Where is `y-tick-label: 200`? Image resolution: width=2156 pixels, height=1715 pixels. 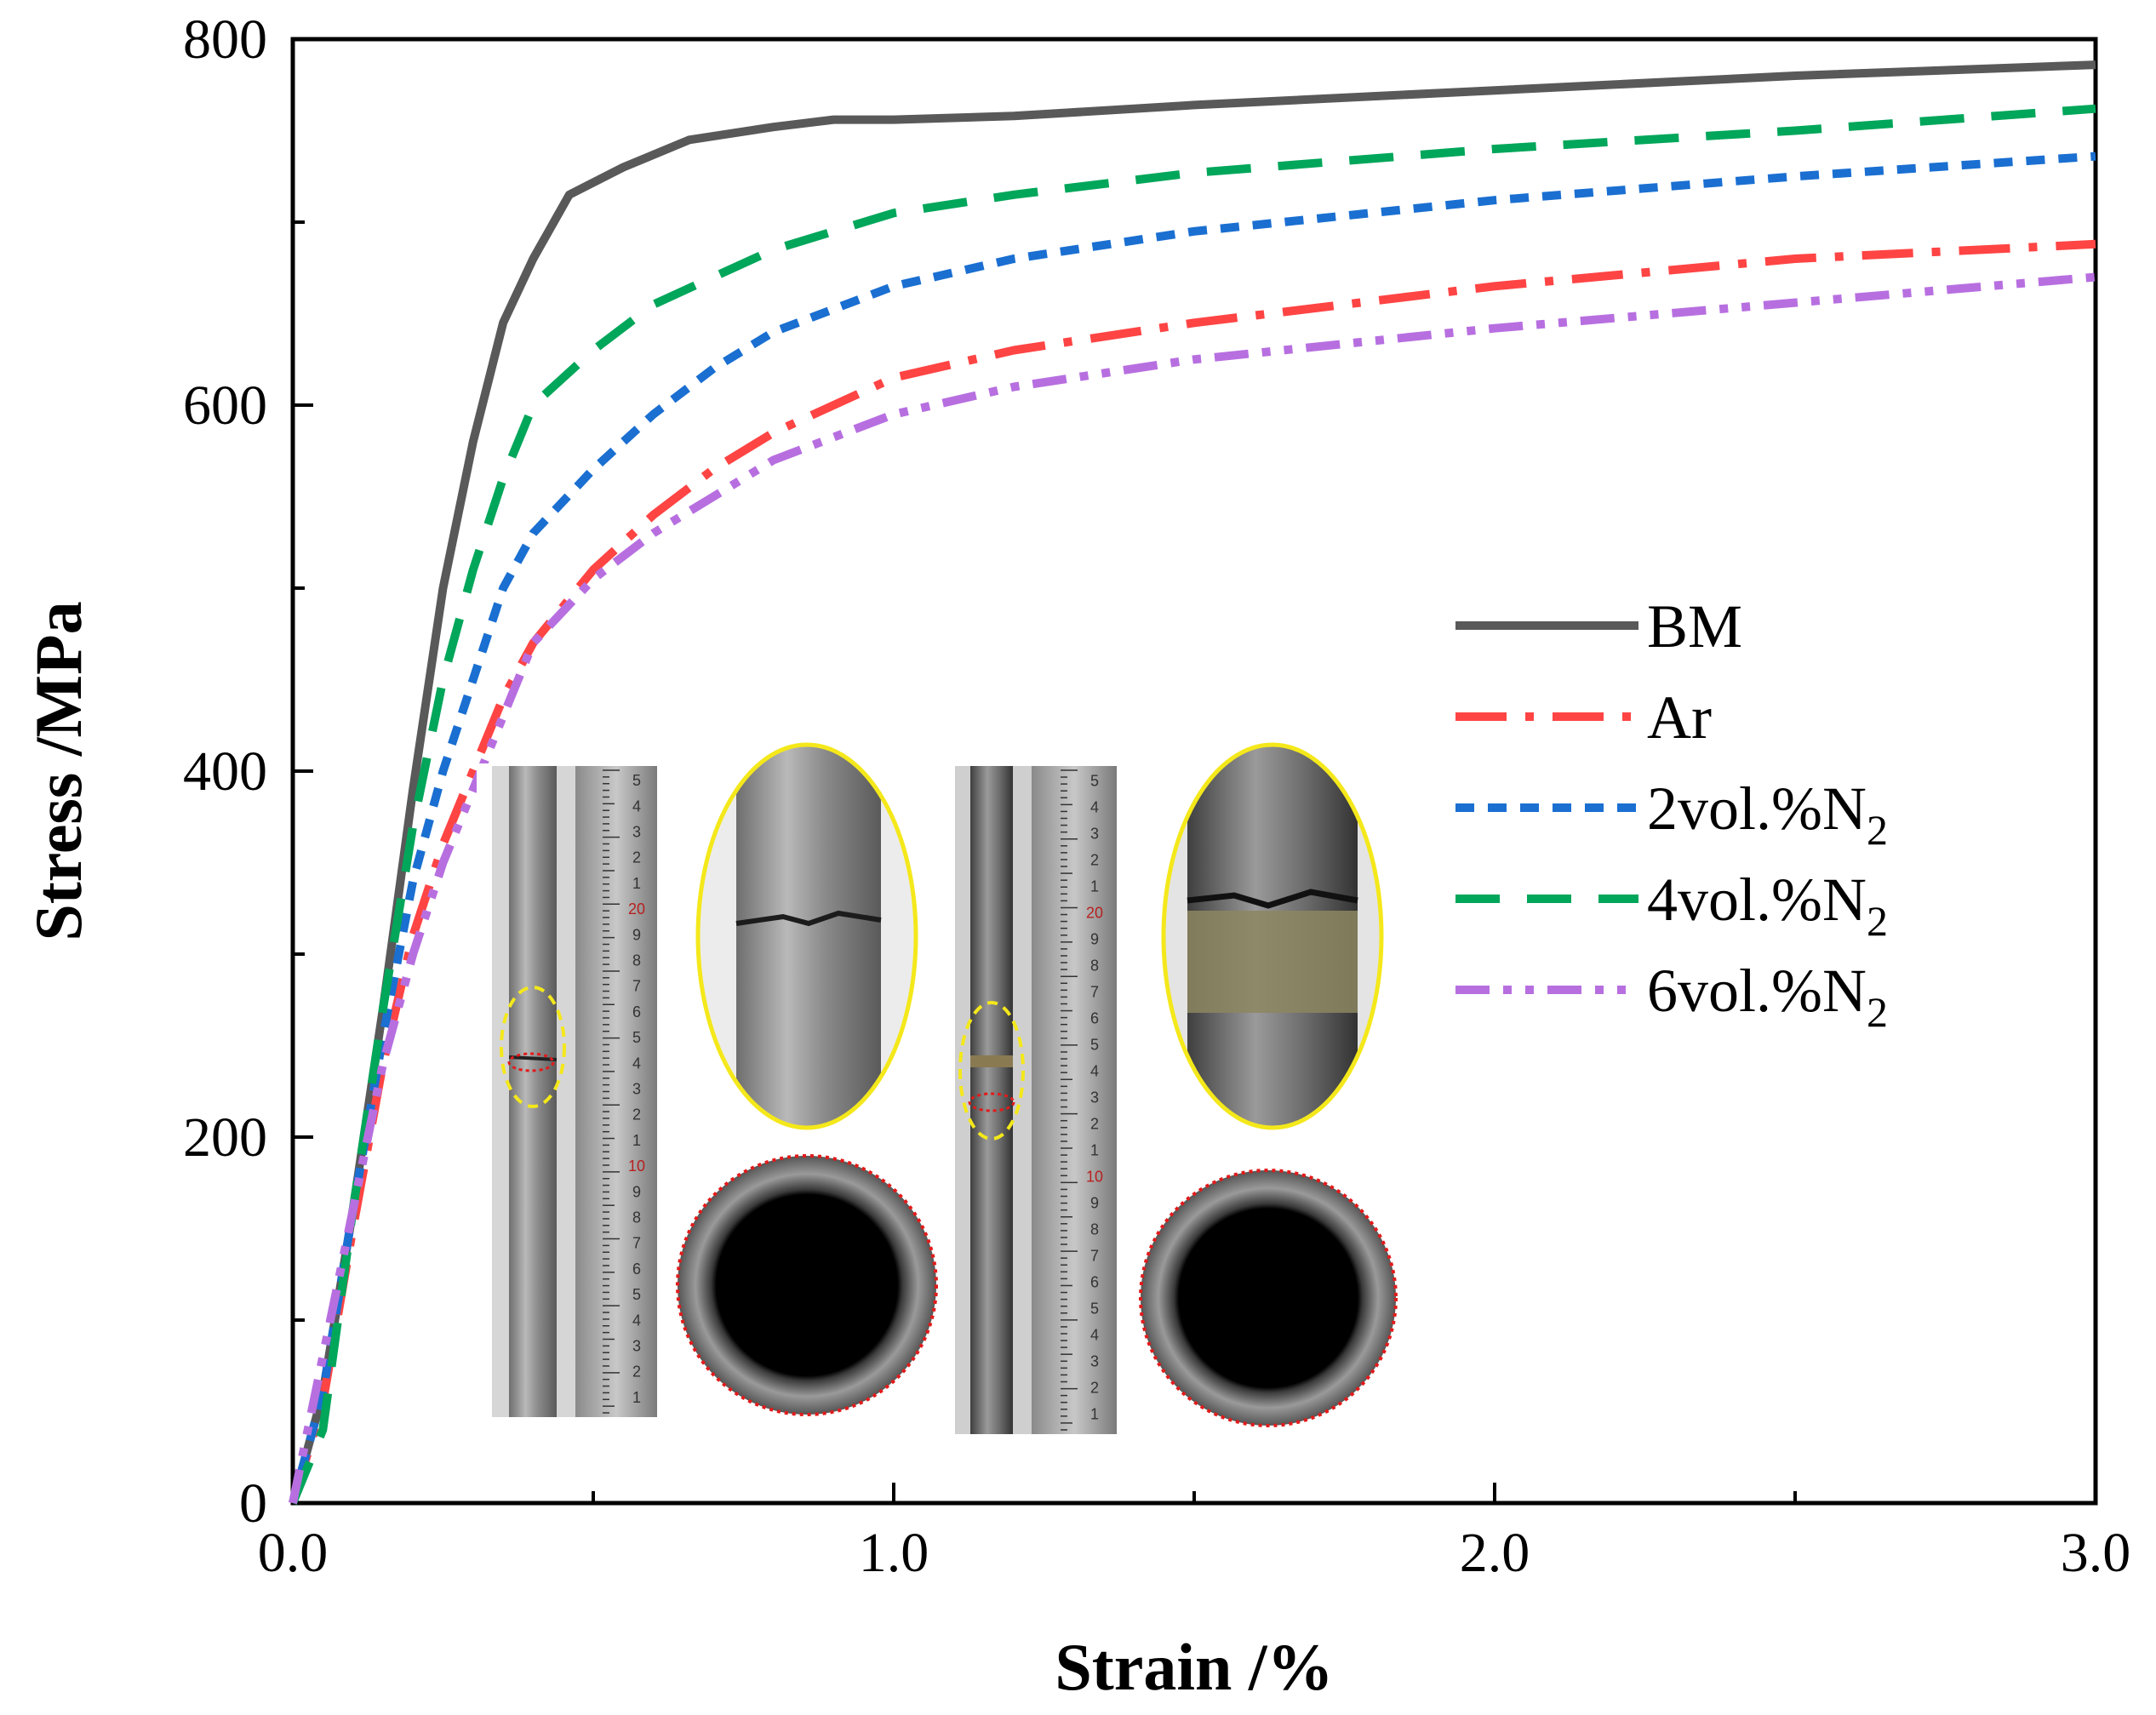 y-tick-label: 200 is located at coordinates (225, 1137).